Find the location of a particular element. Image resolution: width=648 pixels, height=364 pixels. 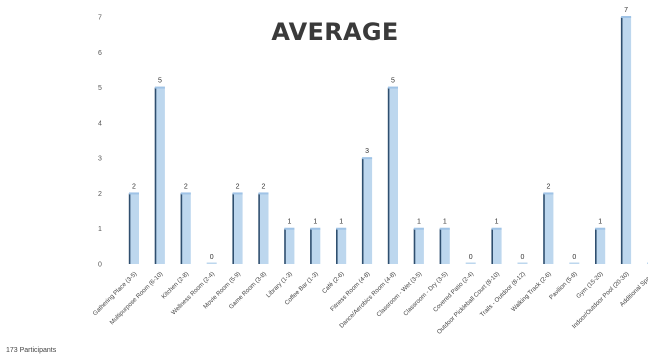

x-tick-label: Trails - Outdoor (8-12) is located at coordinates (503, 294).